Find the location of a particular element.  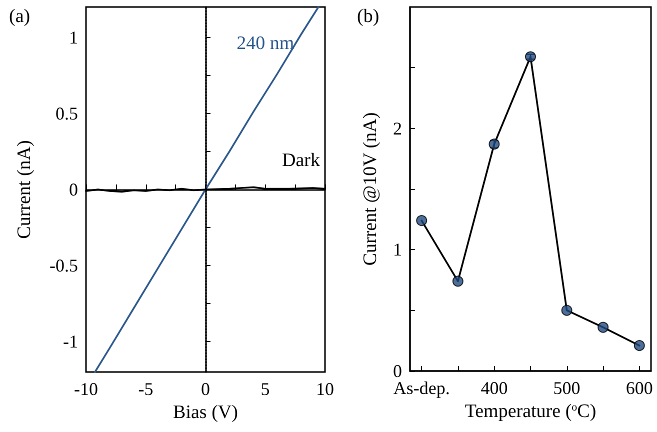

x-tick-label: -10 is located at coordinates (86, 389).